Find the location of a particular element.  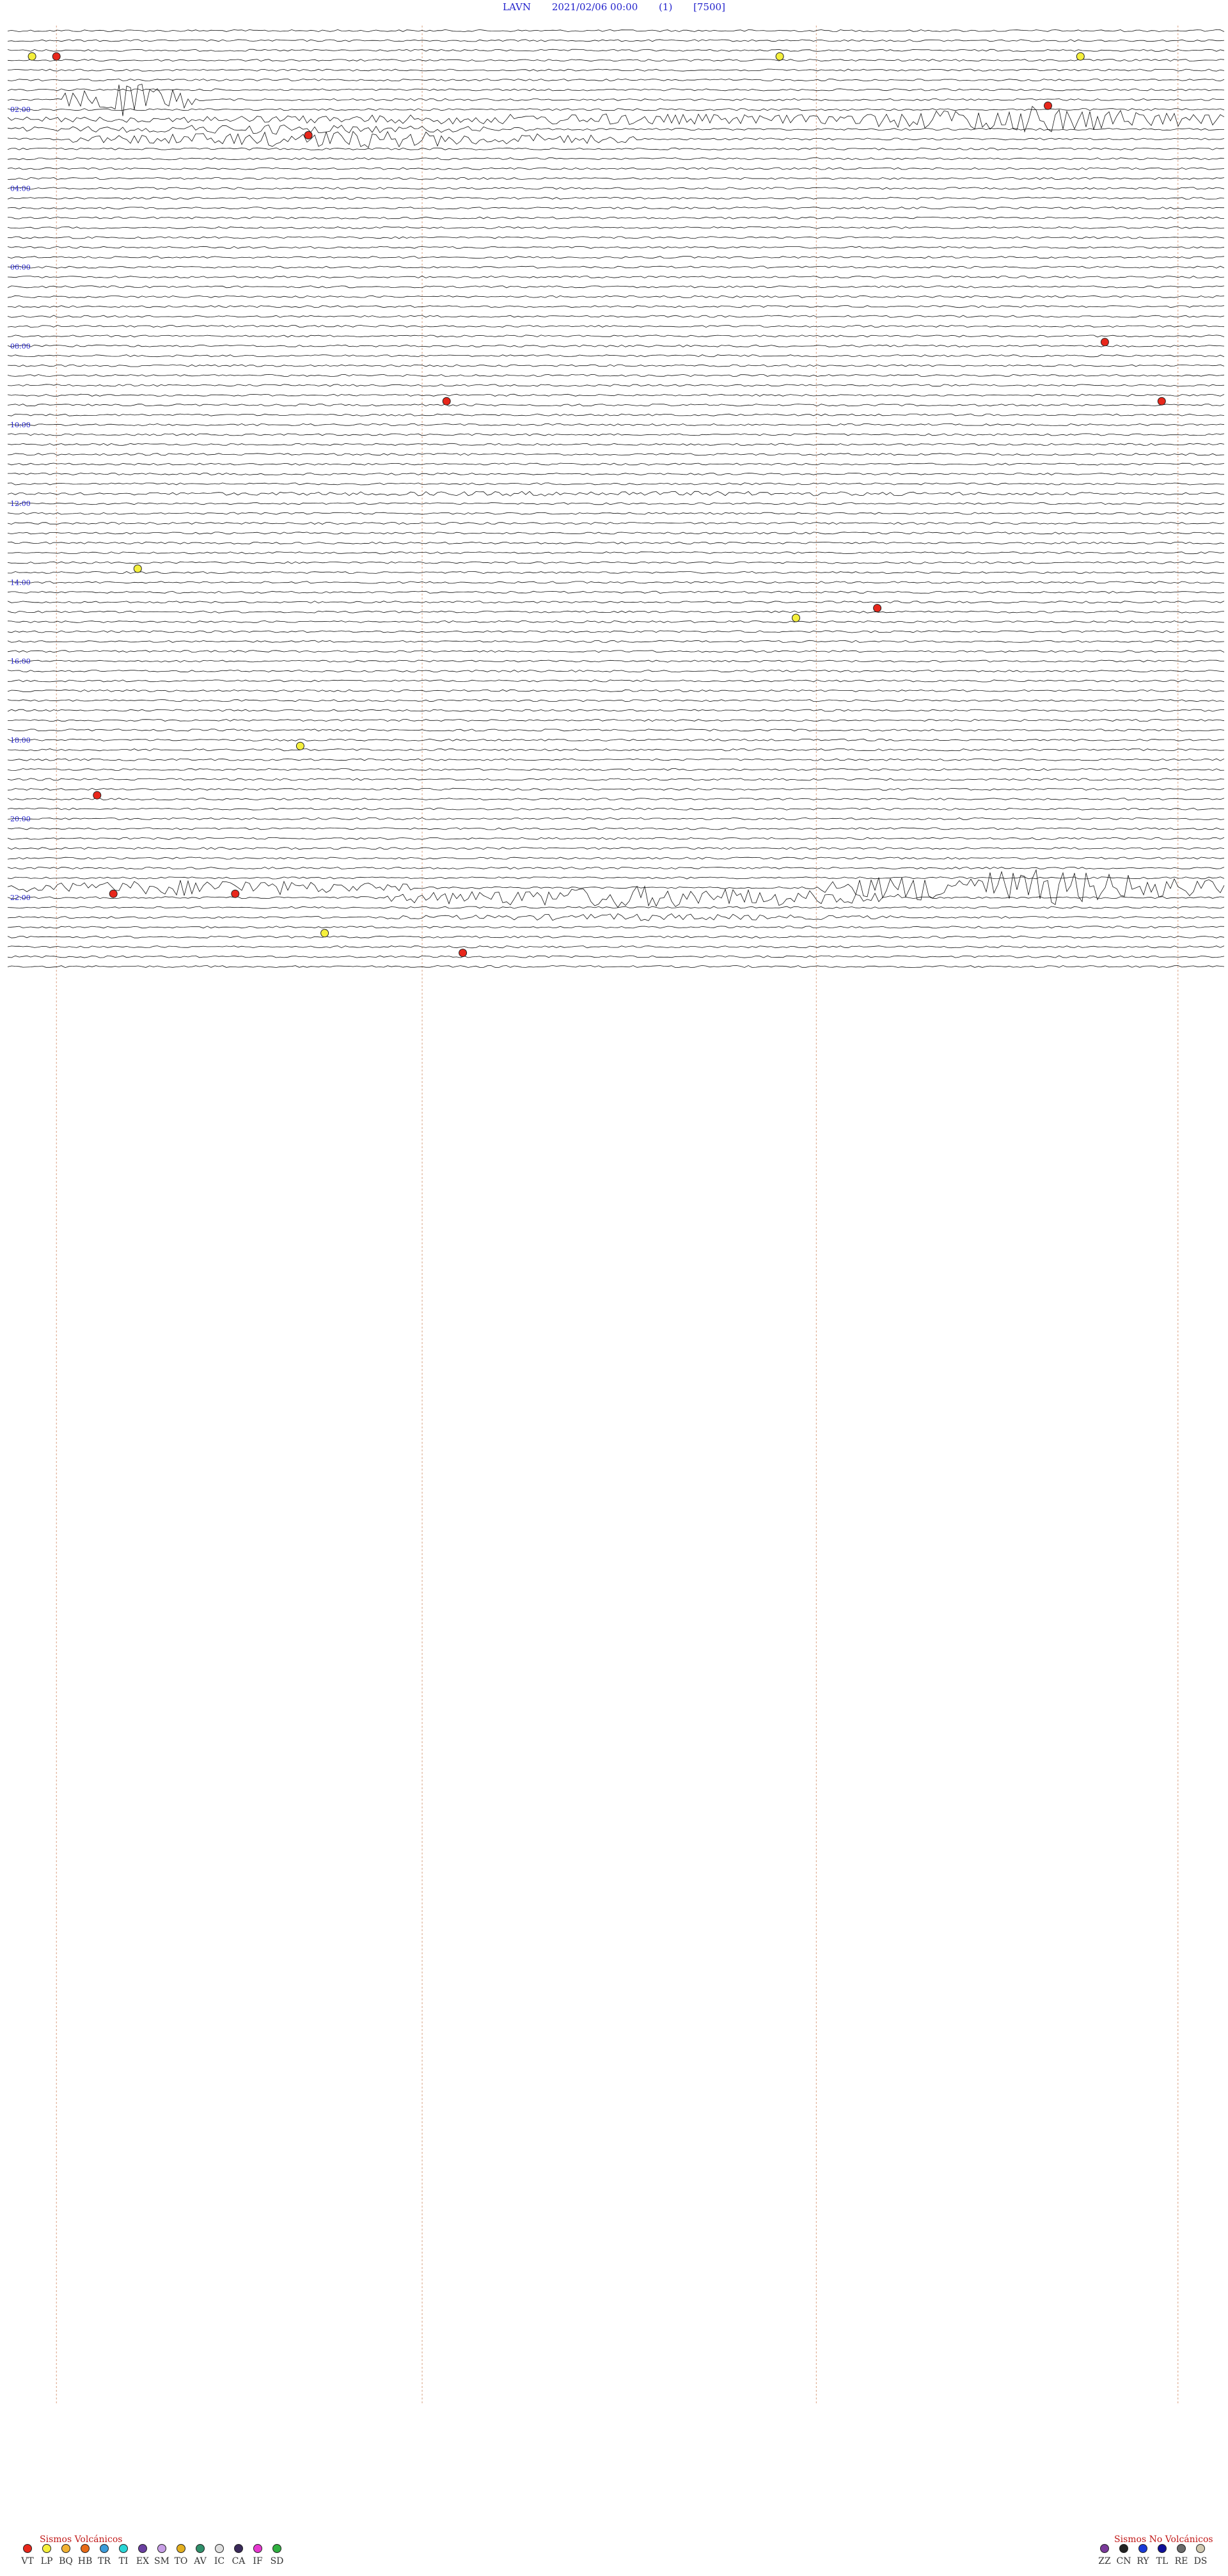

amplitude-scale: [7500] is located at coordinates (709, 7).